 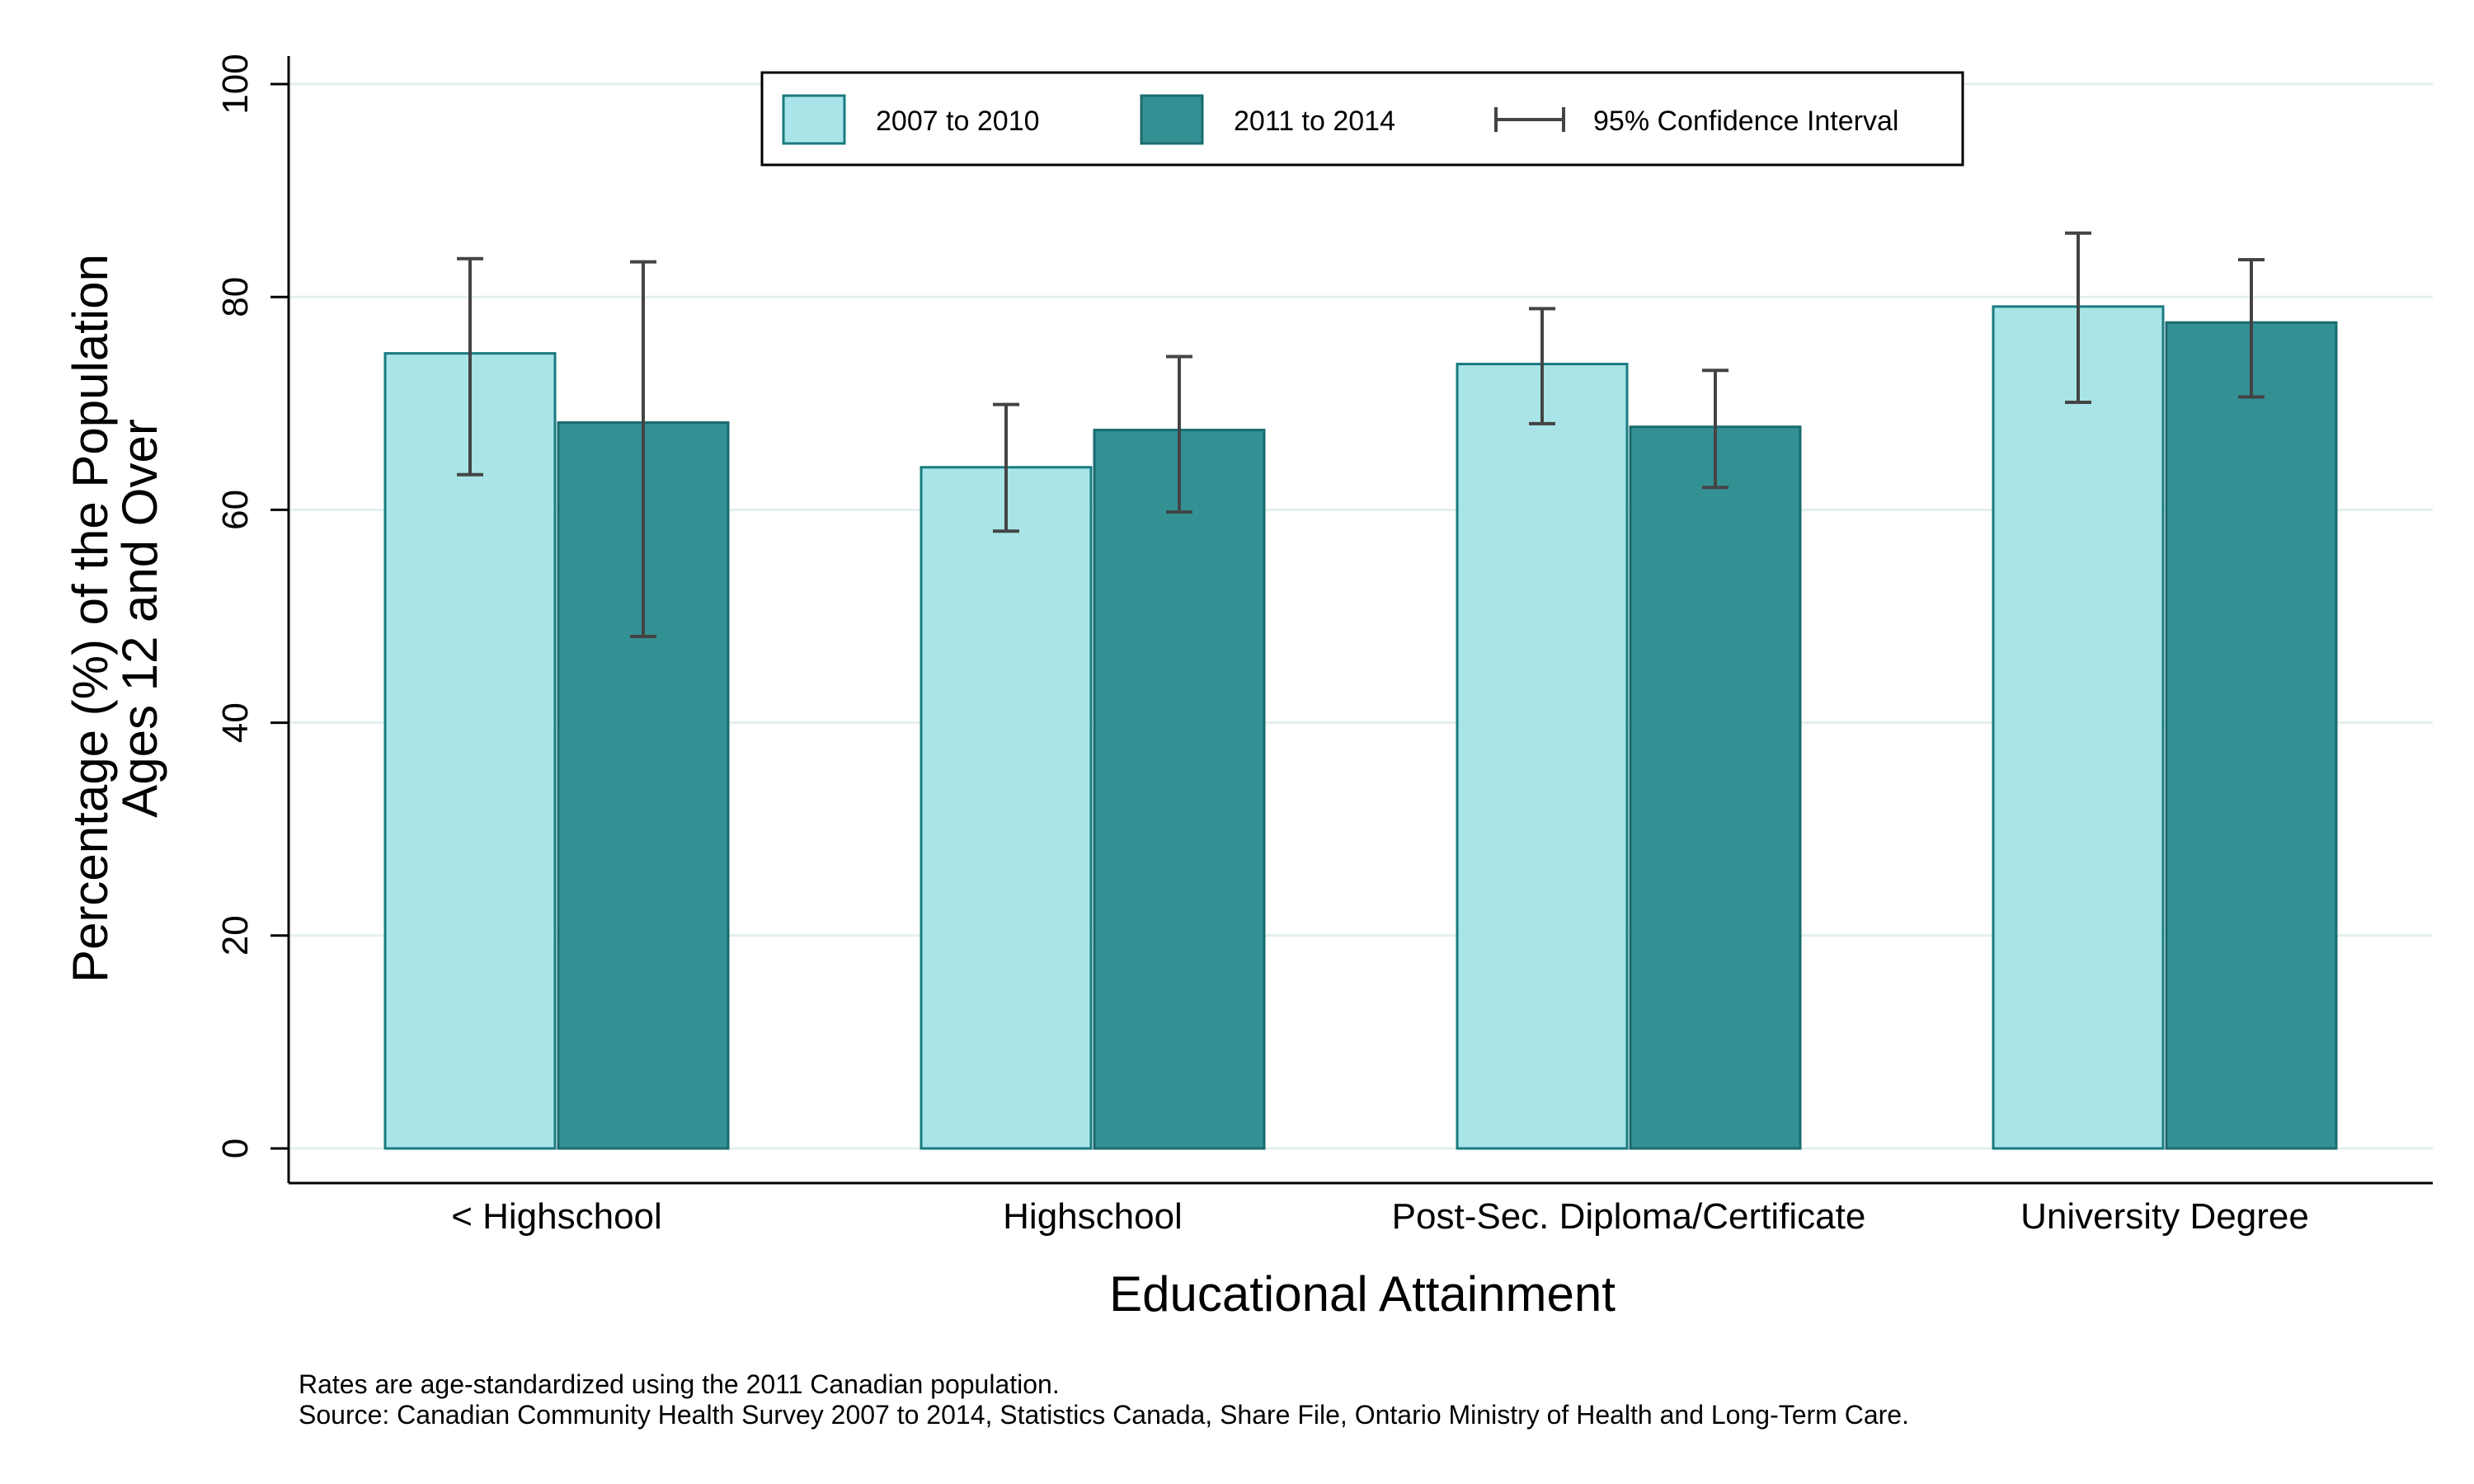 What do you see at coordinates (235, 935) in the screenshot?
I see `y-tick-label: 20` at bounding box center [235, 935].